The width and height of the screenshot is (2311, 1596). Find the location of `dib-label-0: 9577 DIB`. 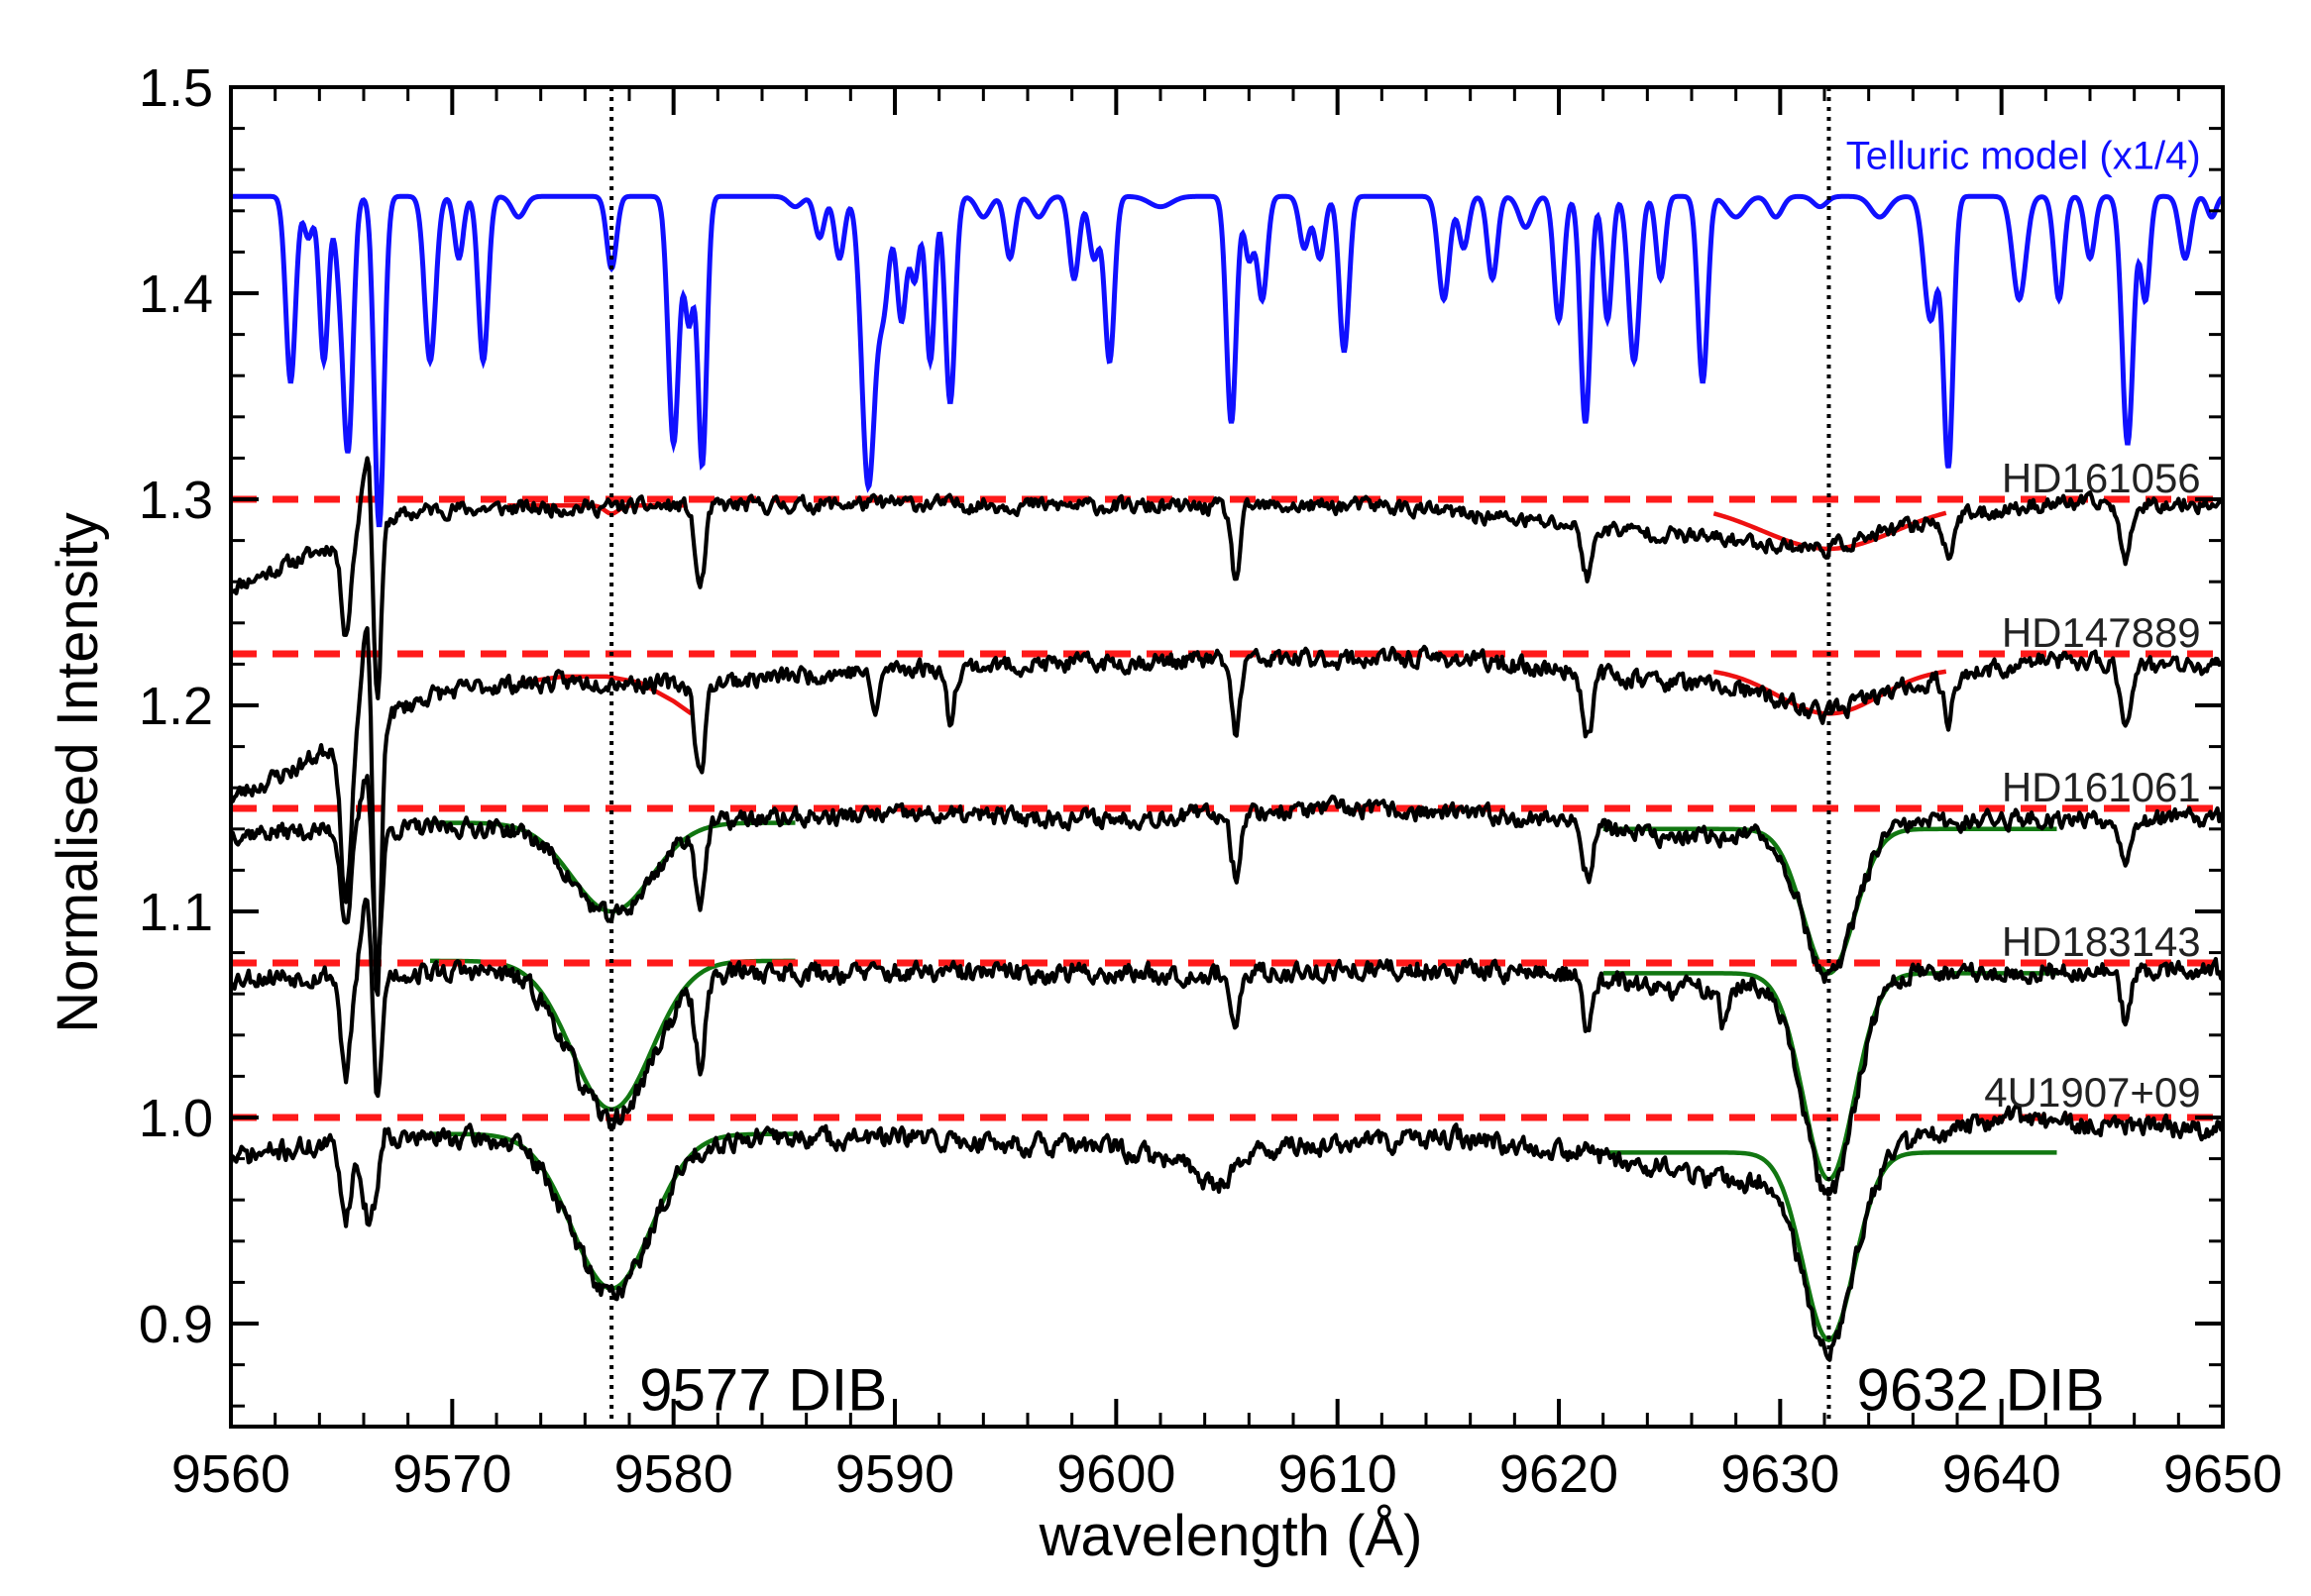

dib-label-0: 9577 DIB is located at coordinates (763, 1389).